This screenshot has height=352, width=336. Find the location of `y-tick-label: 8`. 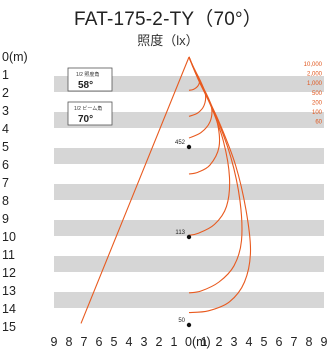

y-tick-label: 8 is located at coordinates (5, 201).